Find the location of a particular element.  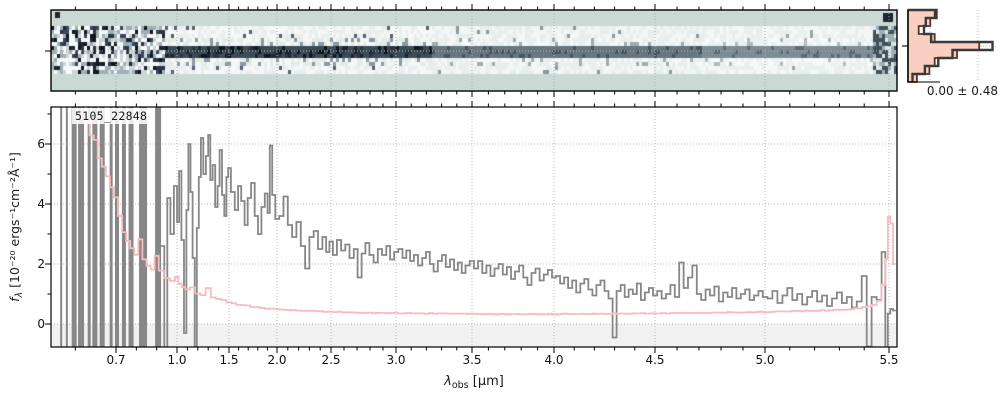

x-tick-label: 3.0 is located at coordinates (396, 360).